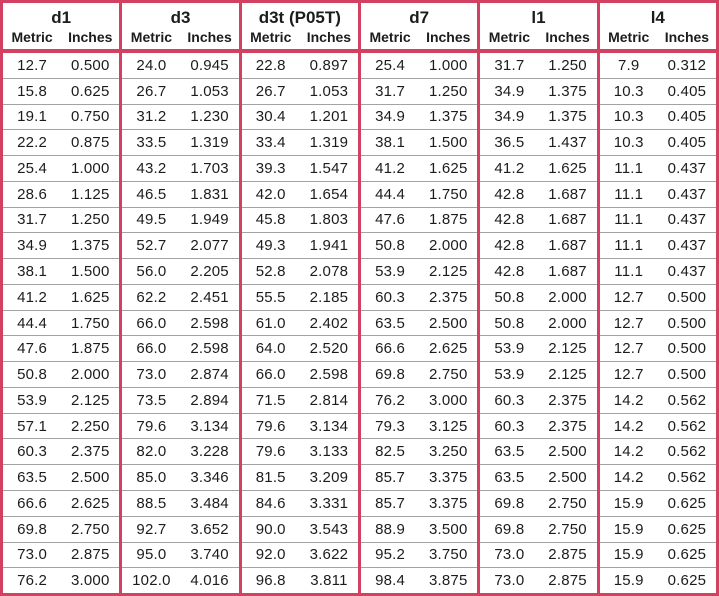  What do you see at coordinates (32, 220) in the screenshot?
I see `metric-value: 31.7` at bounding box center [32, 220].